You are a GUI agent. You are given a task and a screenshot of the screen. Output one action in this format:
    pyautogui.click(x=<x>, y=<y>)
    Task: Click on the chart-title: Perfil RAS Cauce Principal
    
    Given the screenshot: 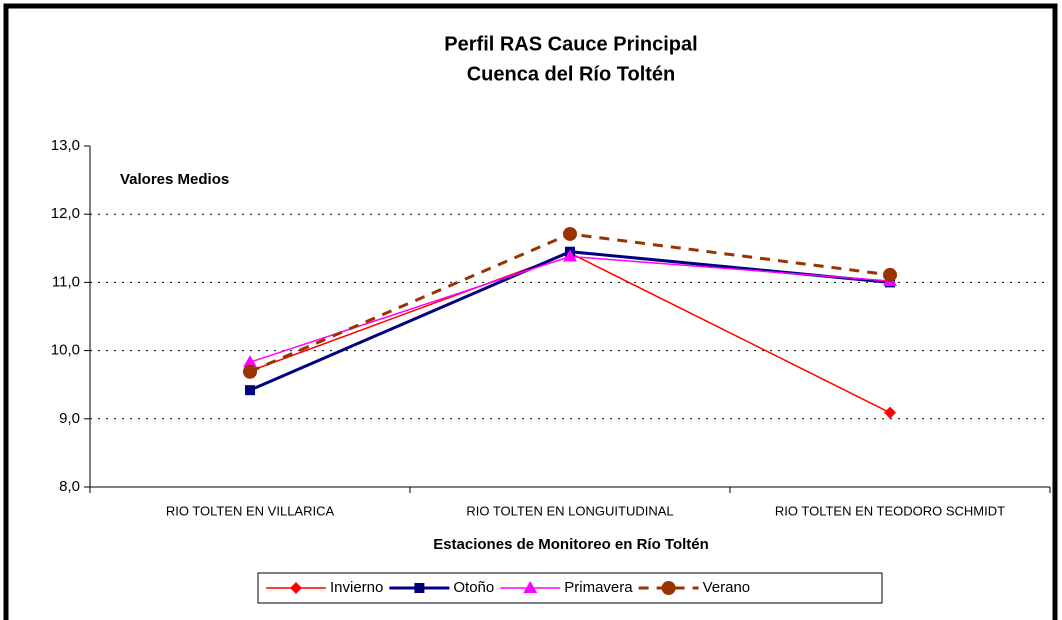 What is the action you would take?
    pyautogui.click(x=570, y=44)
    